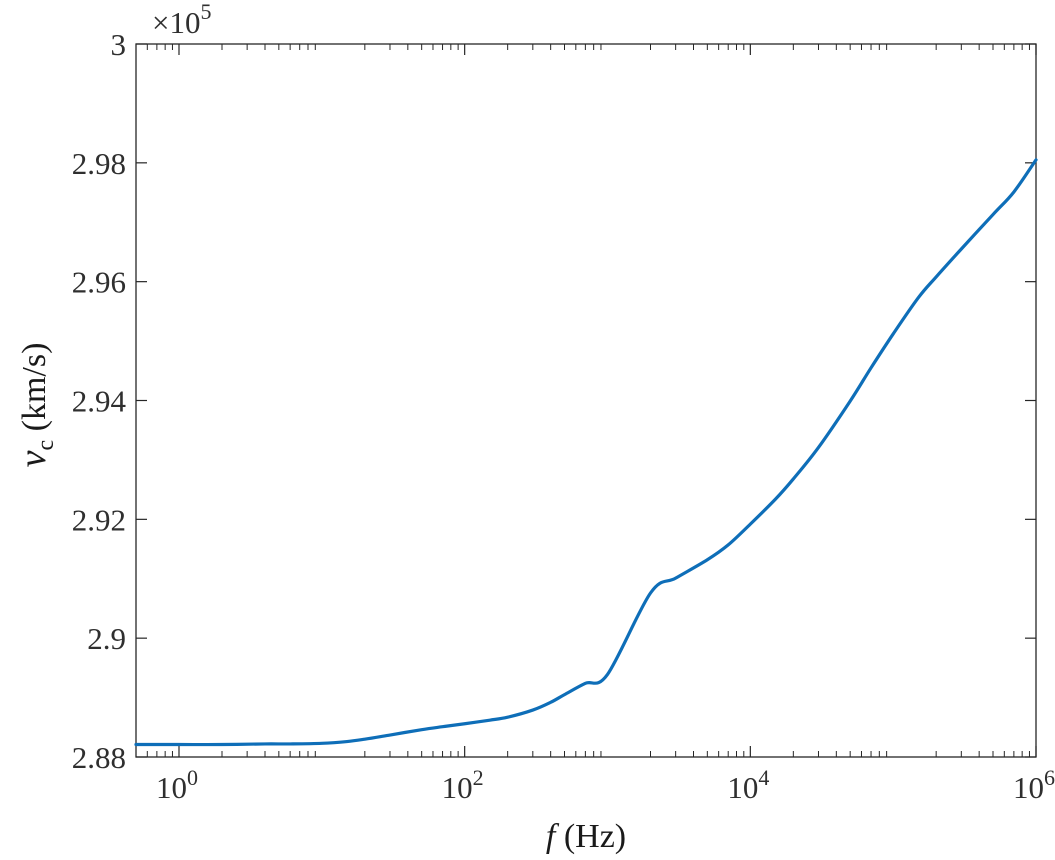 The width and height of the screenshot is (1055, 860). I want to click on y-tick-label: 2.96, so click(99, 282).